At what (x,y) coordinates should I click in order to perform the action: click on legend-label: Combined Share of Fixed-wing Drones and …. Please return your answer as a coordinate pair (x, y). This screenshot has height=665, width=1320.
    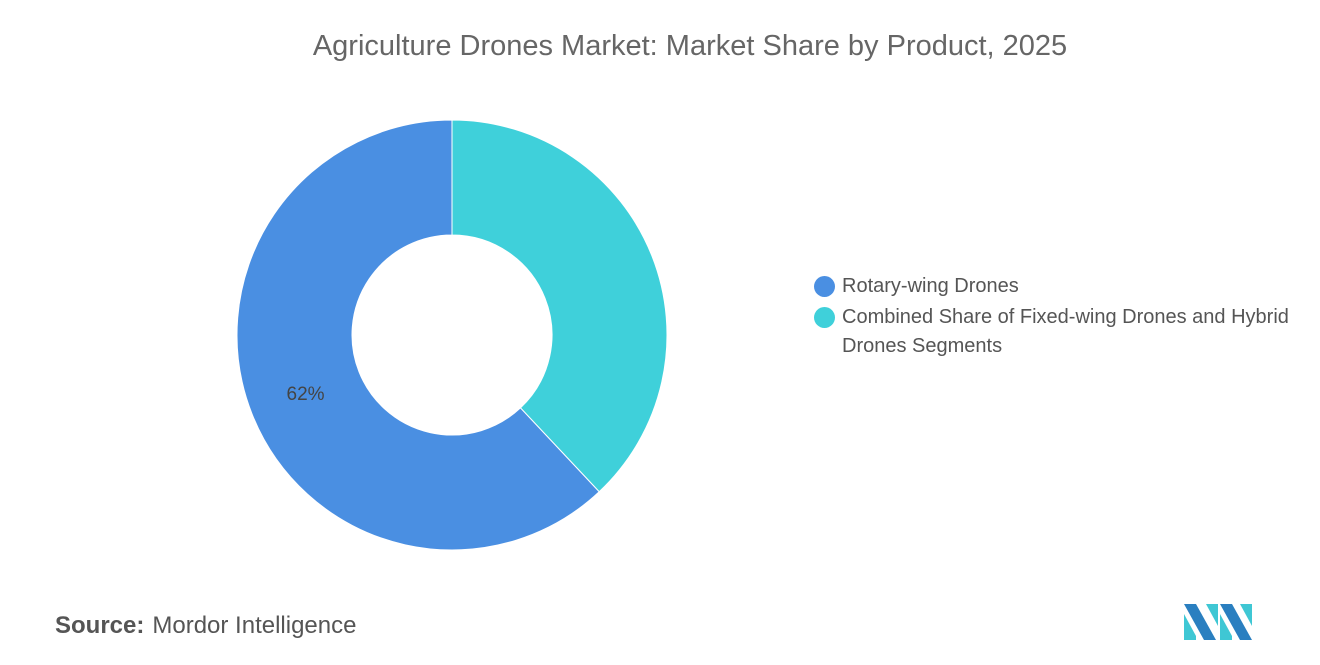
    Looking at the image, I should click on (1065, 331).